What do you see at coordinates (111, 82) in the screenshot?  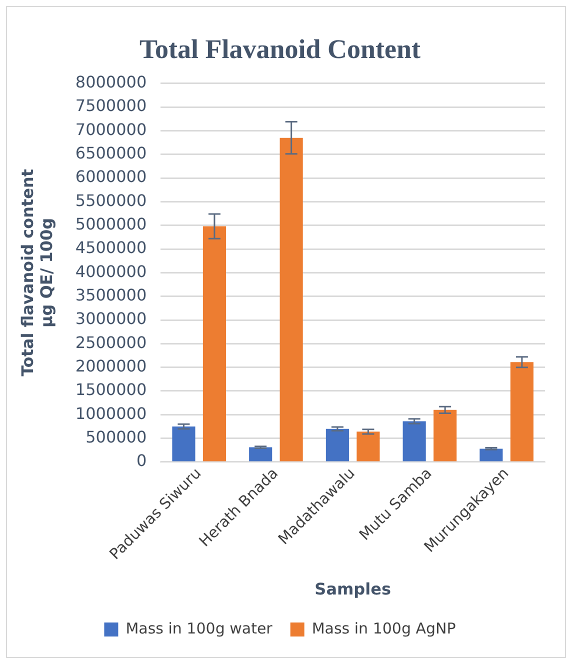 I see `y-tick-label: 8000000` at bounding box center [111, 82].